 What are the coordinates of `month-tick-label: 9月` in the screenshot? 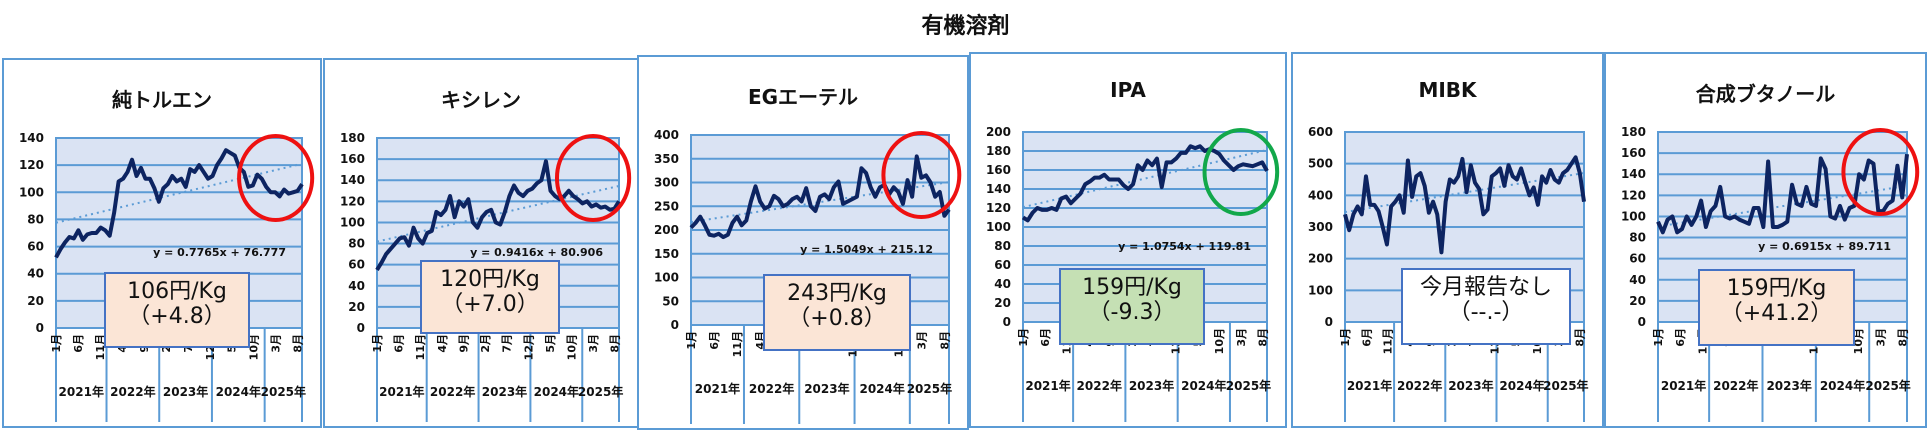 It's located at (463, 343).